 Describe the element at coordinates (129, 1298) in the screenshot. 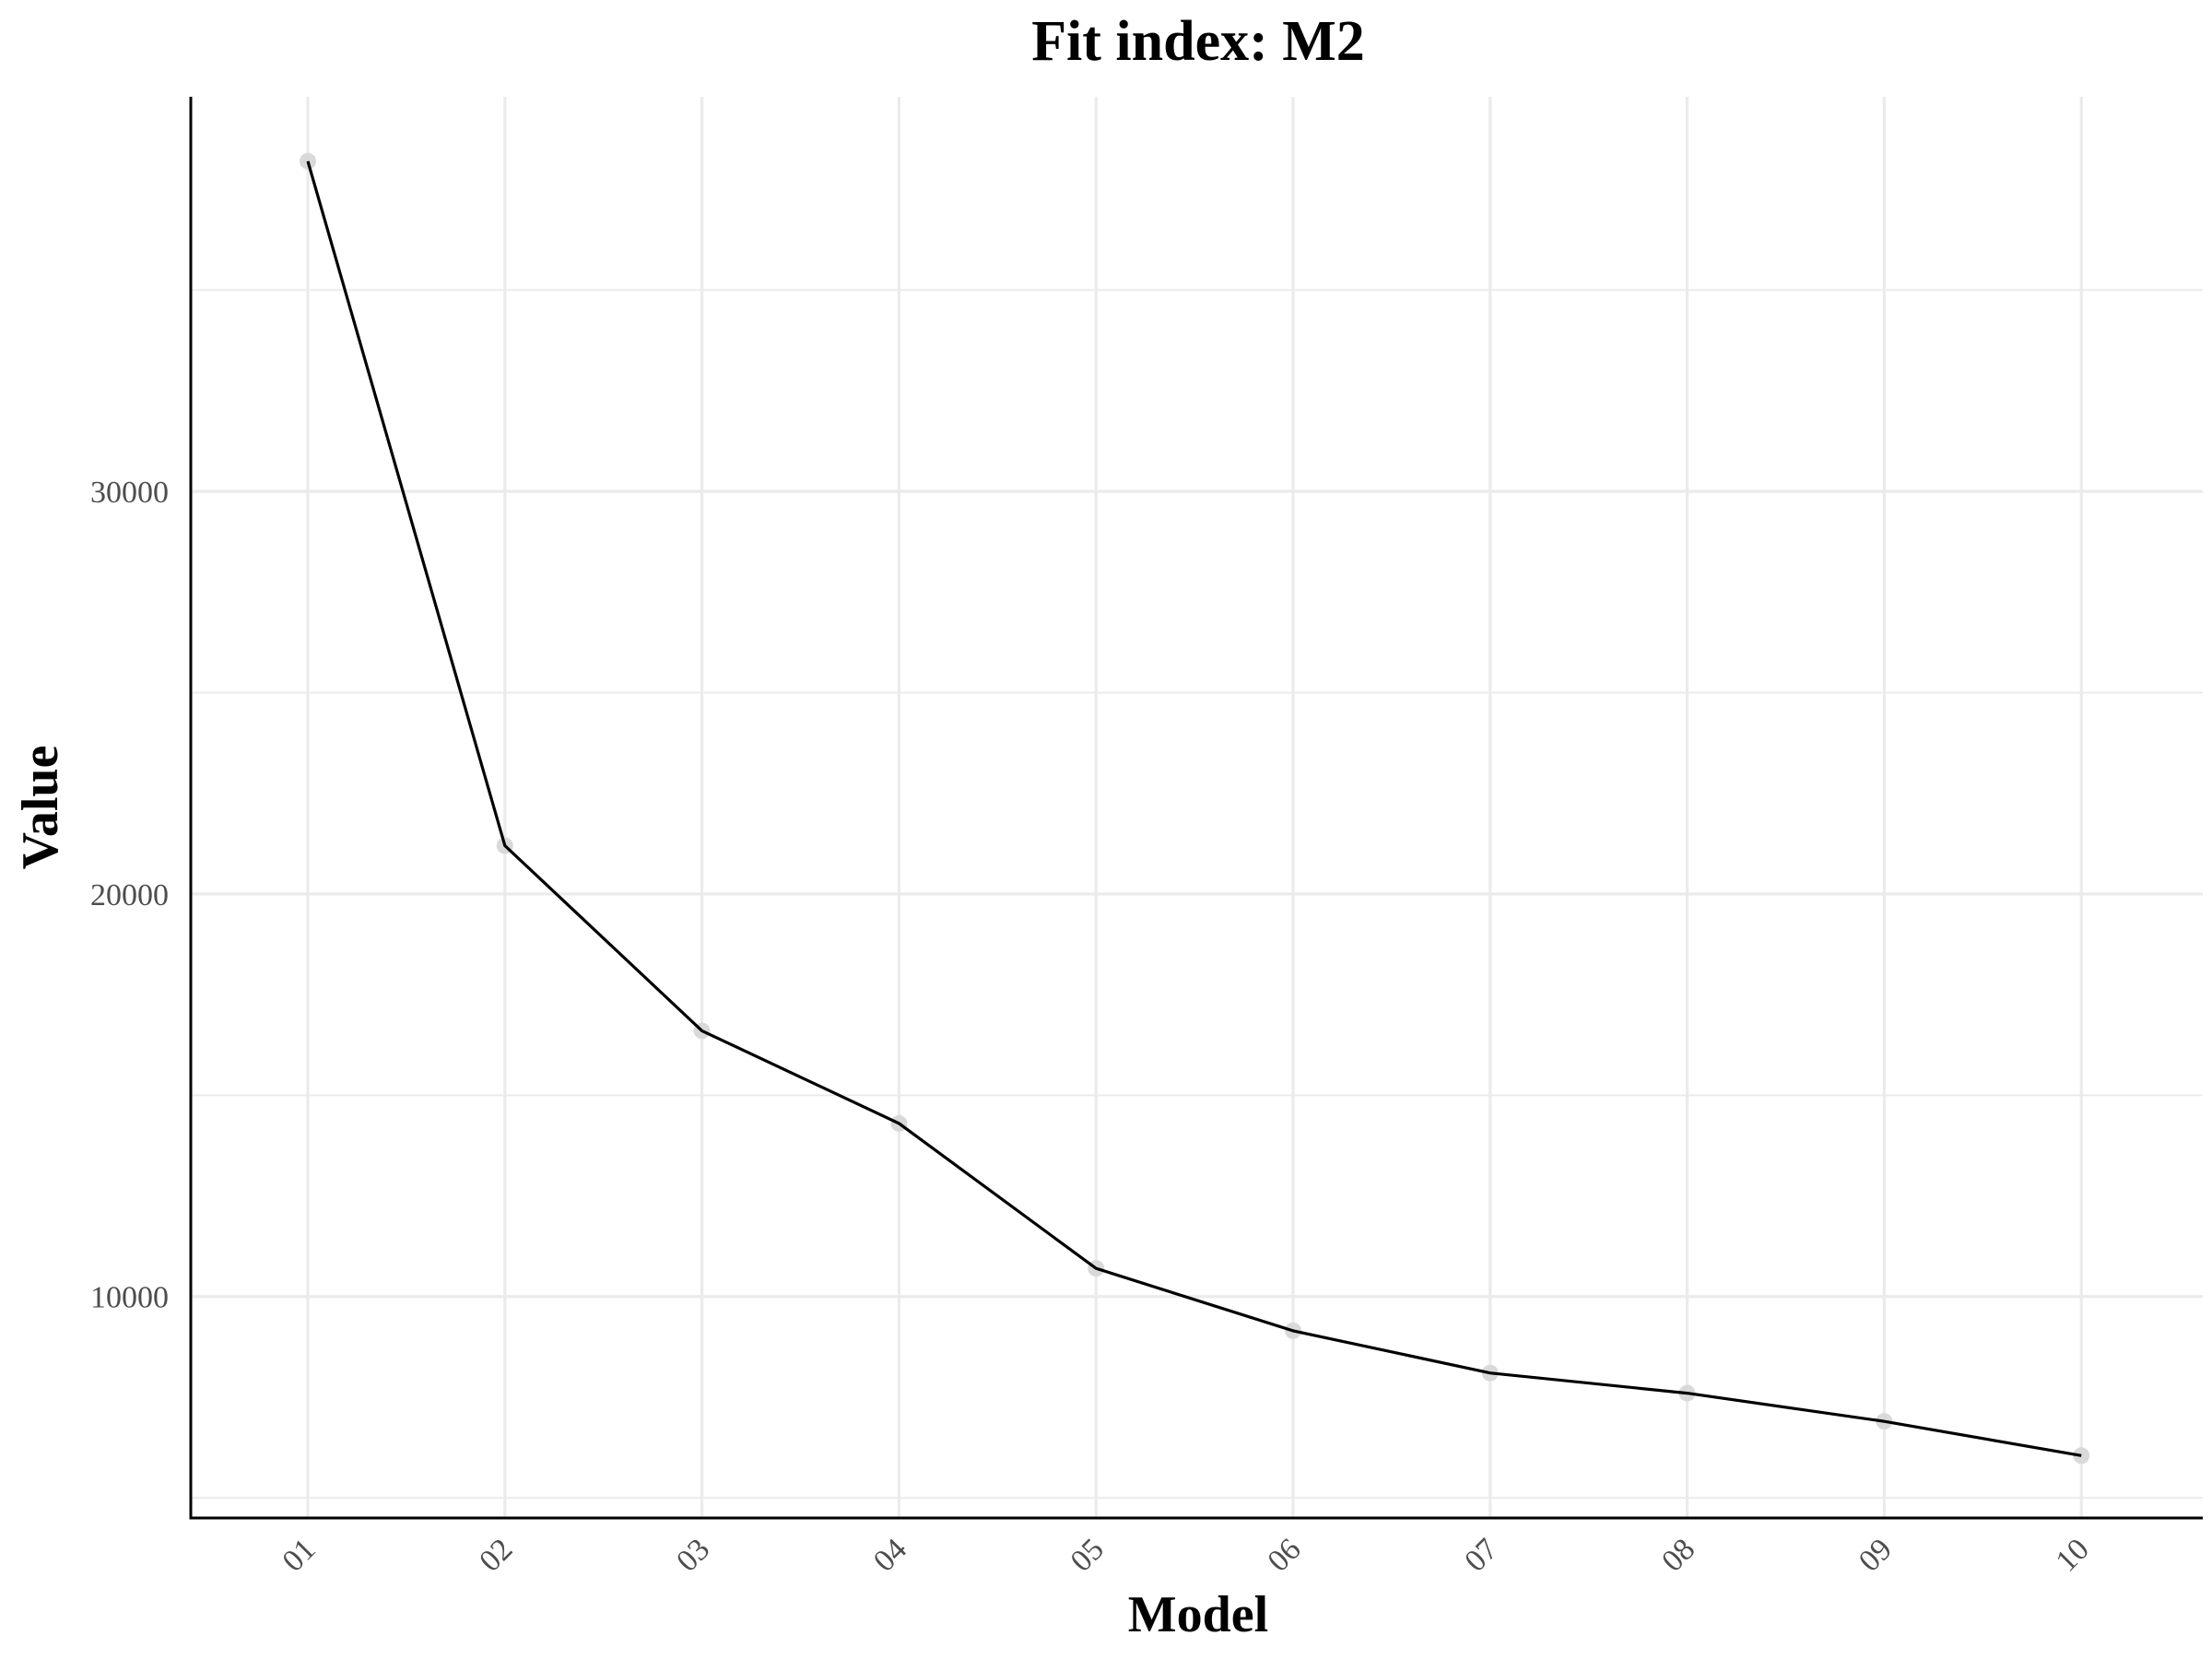

I see `y-tick-label: 10000` at that location.